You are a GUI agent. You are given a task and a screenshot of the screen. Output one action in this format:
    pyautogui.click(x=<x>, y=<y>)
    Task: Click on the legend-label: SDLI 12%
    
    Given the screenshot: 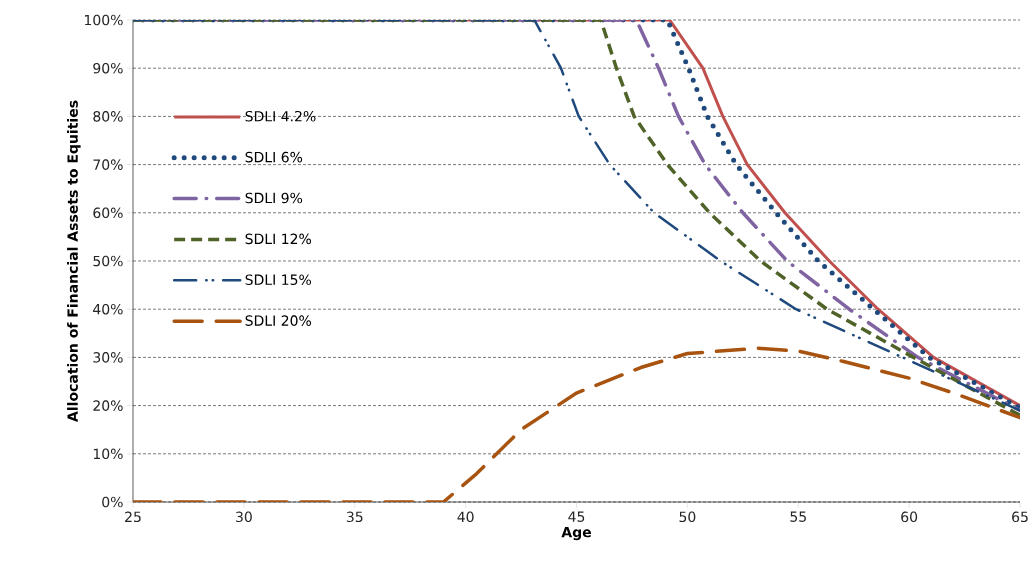 What is the action you would take?
    pyautogui.click(x=278, y=239)
    